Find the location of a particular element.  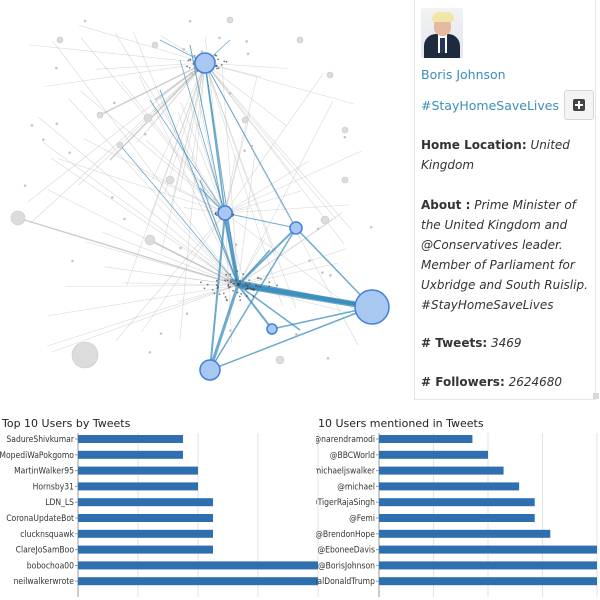

tick-label: Hornsby31 is located at coordinates (53, 487).